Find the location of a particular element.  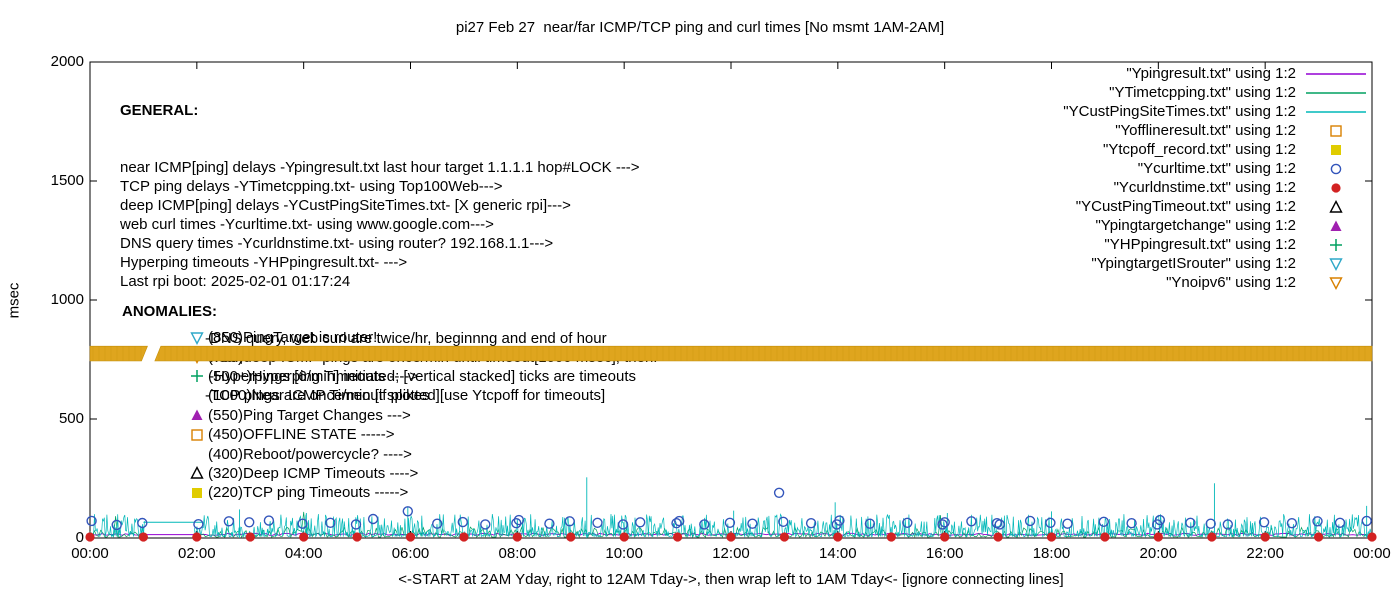

legend-item: "YHPpingresult.txt" using 1:2 is located at coordinates (1217, 244).